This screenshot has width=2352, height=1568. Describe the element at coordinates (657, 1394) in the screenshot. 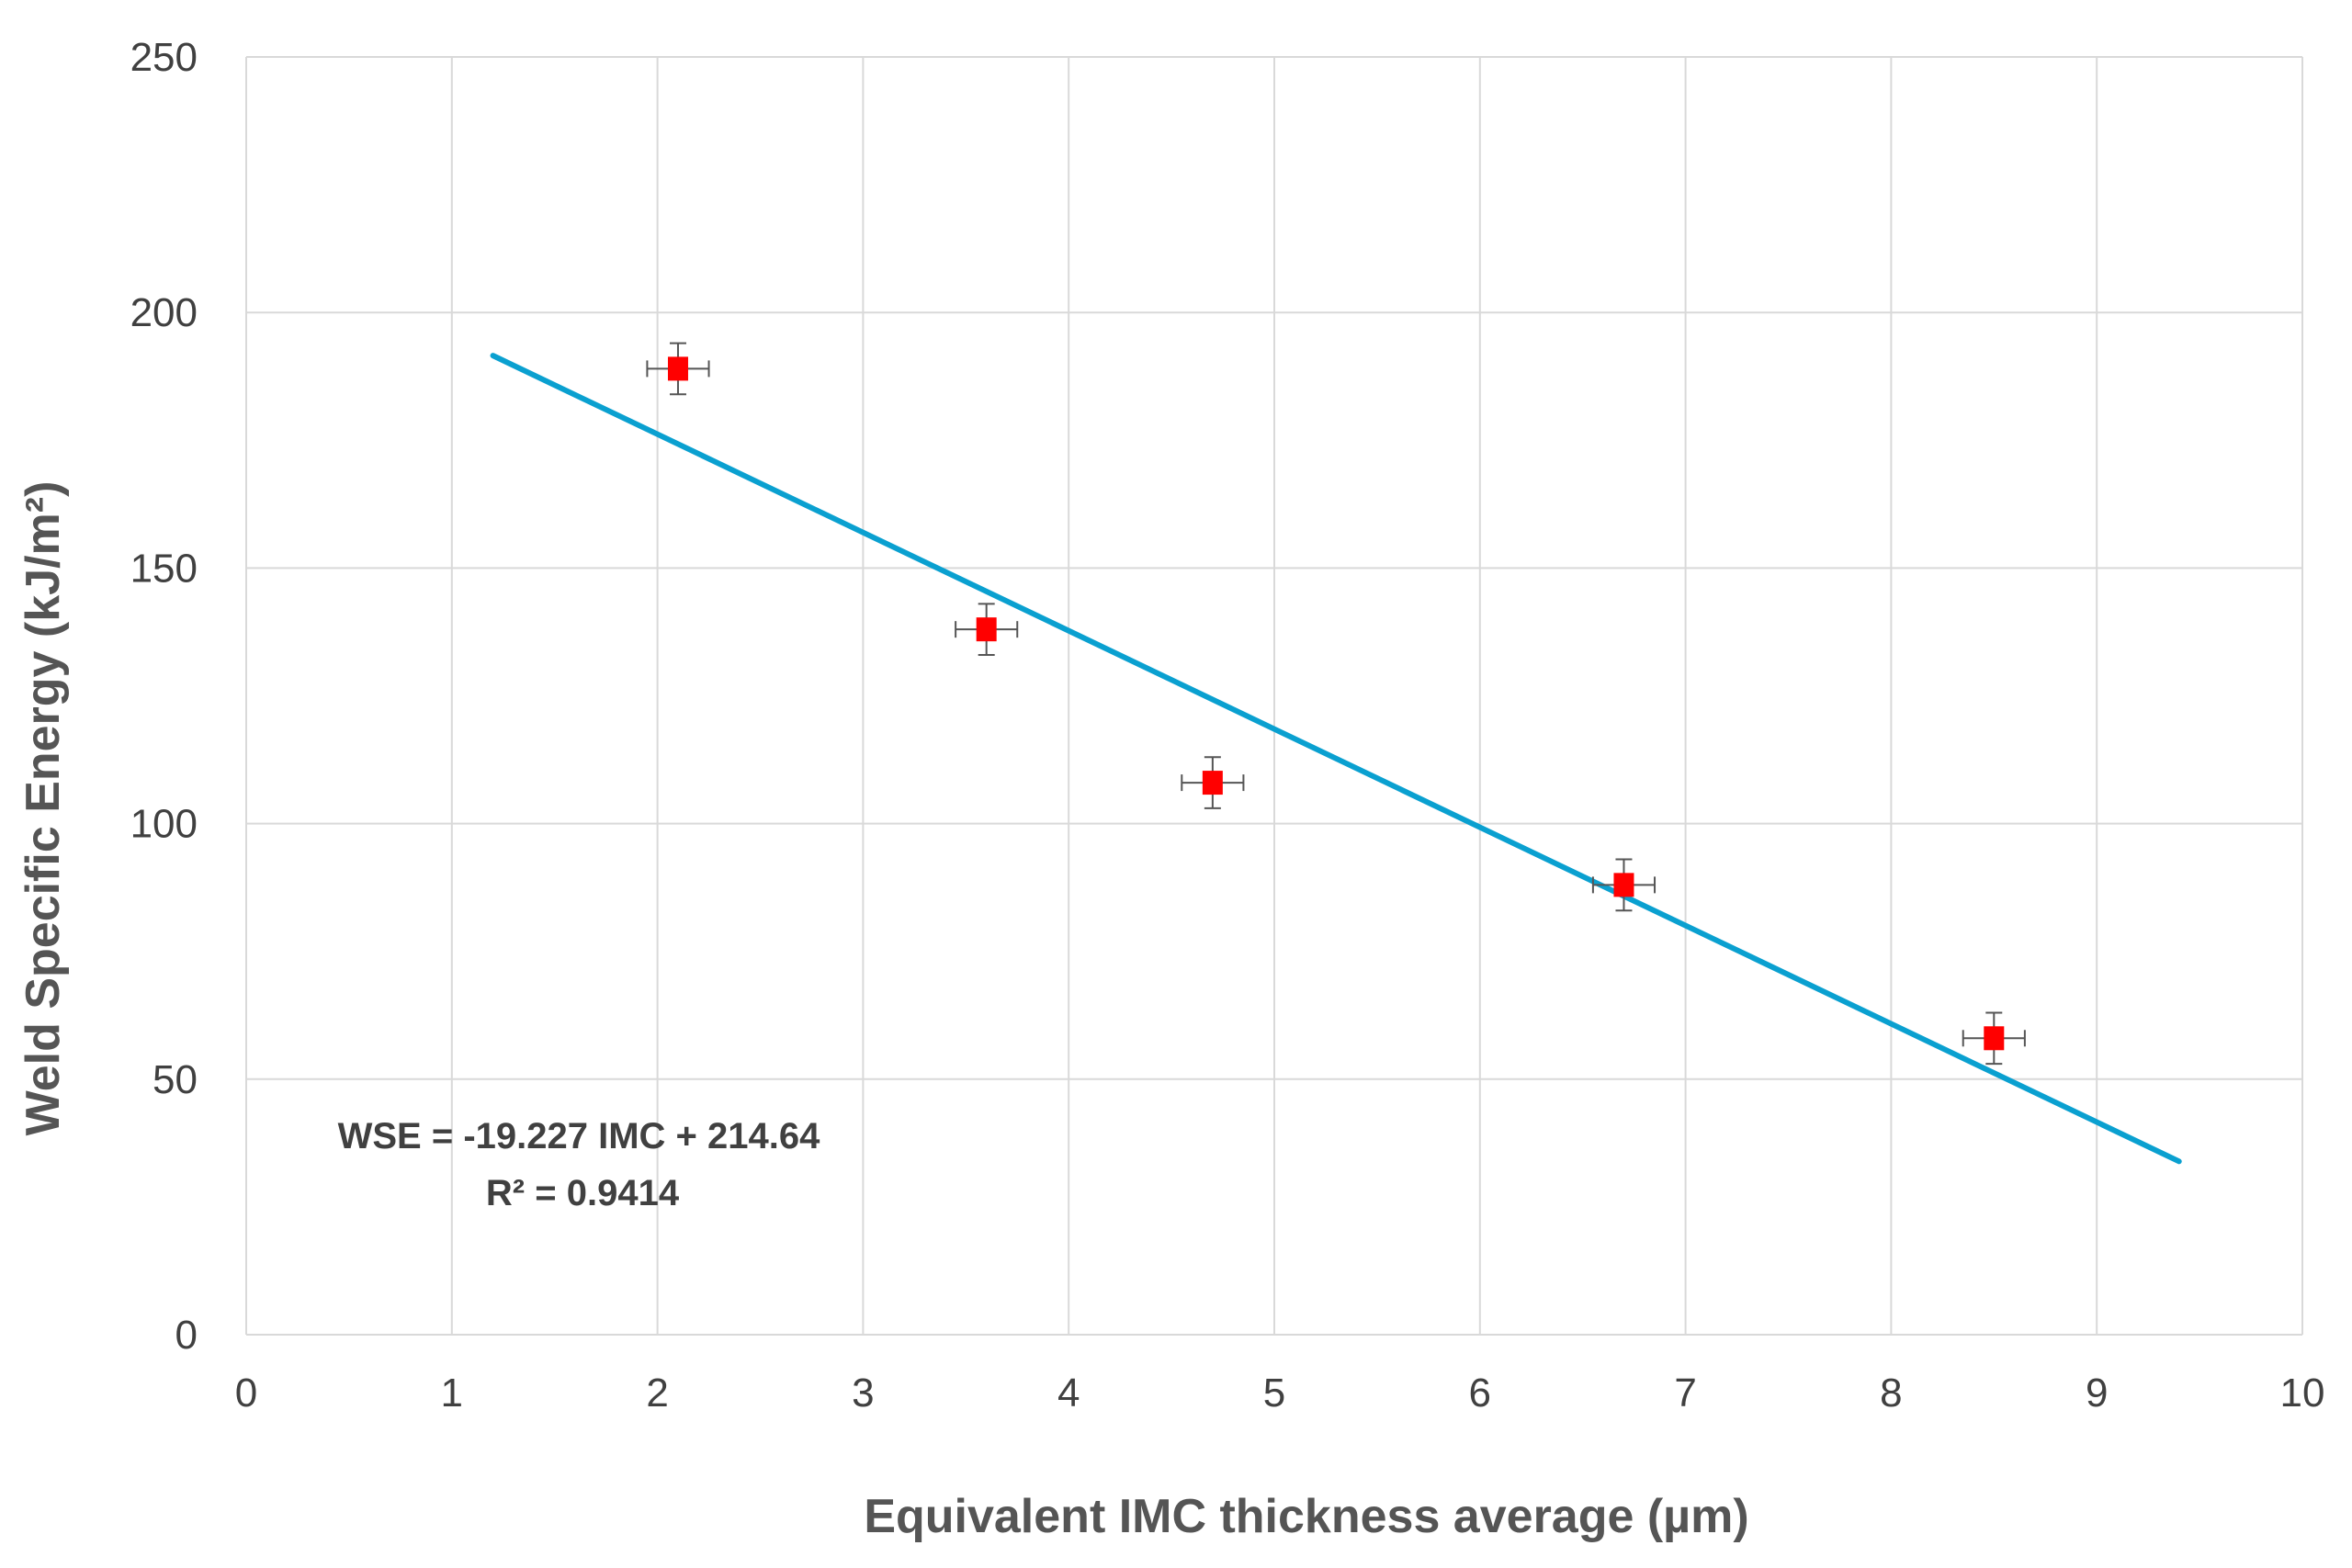

I see `x-tick-label: 2` at that location.